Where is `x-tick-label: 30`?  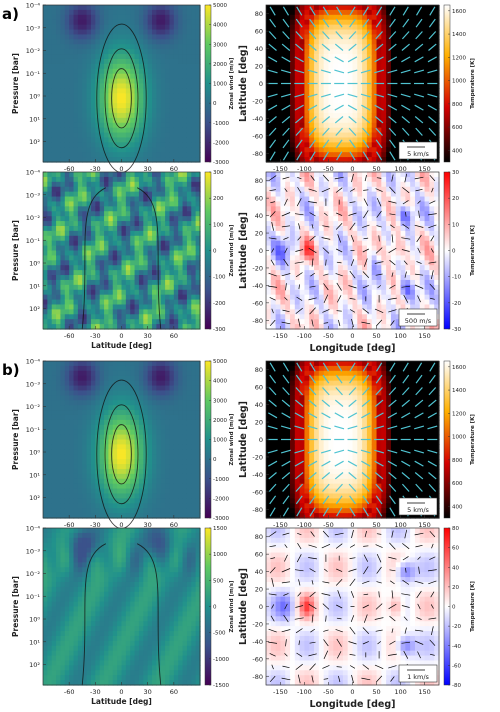 x-tick-label: 30 is located at coordinates (148, 336).